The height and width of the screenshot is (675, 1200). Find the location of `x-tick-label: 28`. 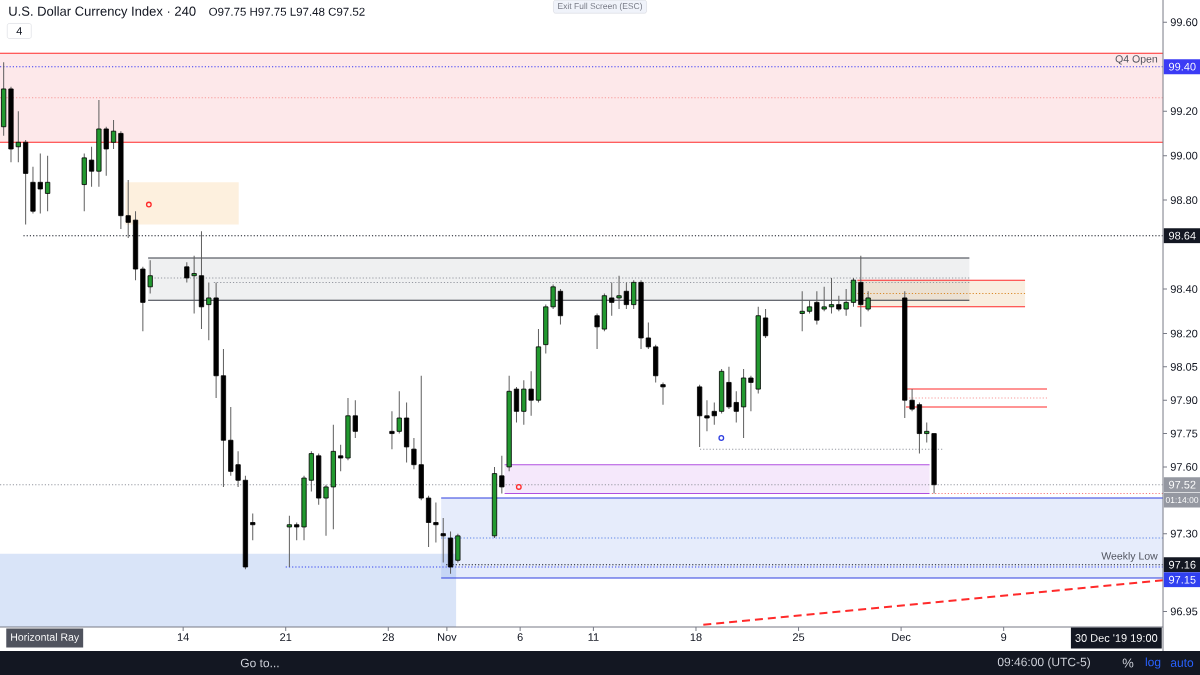

x-tick-label: 28 is located at coordinates (388, 637).